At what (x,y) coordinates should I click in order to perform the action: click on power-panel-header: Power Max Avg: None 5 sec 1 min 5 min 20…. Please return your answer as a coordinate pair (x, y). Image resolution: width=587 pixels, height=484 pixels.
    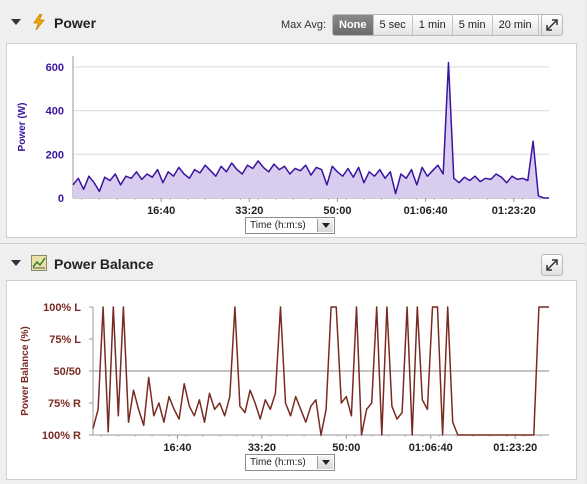
    Looking at the image, I should click on (293, 22).